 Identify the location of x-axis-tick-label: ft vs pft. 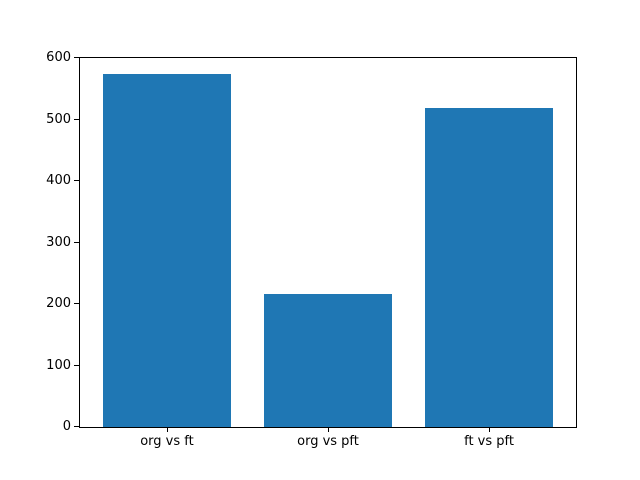
(489, 441).